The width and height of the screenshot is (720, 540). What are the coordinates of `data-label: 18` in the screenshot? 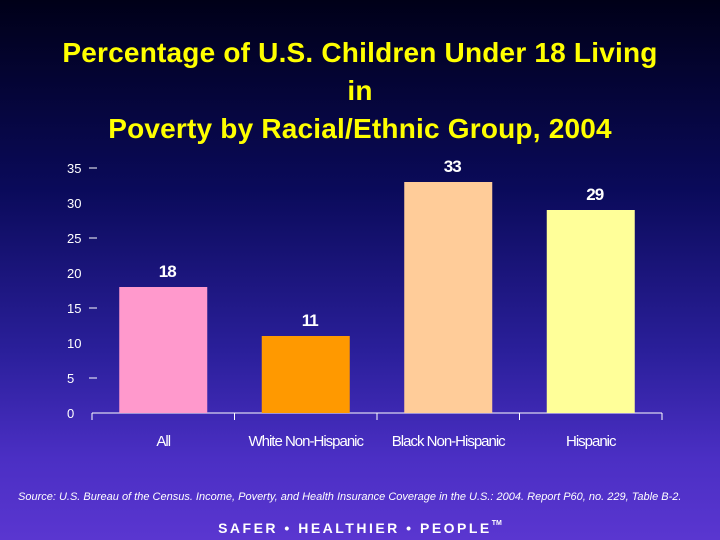 It's located at (167, 271).